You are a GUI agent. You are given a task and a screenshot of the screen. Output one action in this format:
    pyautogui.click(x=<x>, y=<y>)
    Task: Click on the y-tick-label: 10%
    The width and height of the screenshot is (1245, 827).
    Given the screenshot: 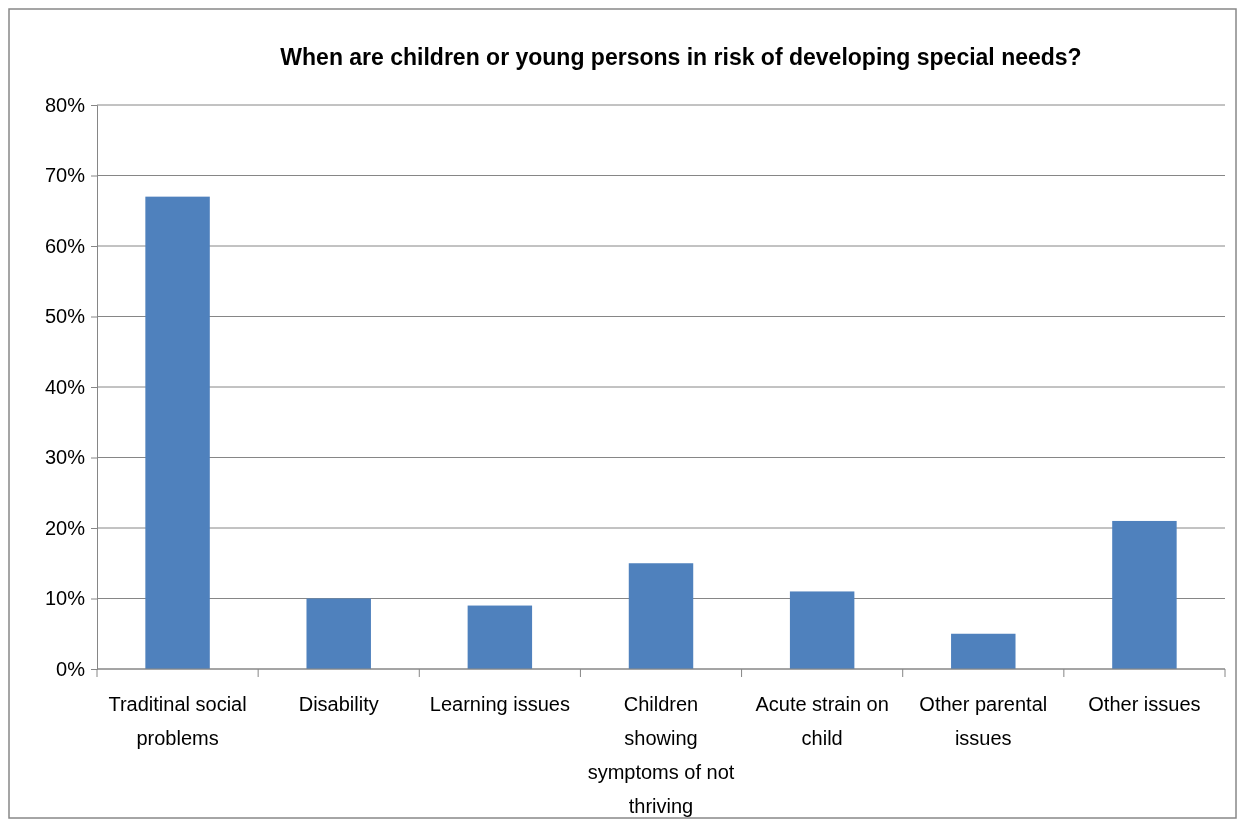 What is the action you would take?
    pyautogui.click(x=65, y=598)
    